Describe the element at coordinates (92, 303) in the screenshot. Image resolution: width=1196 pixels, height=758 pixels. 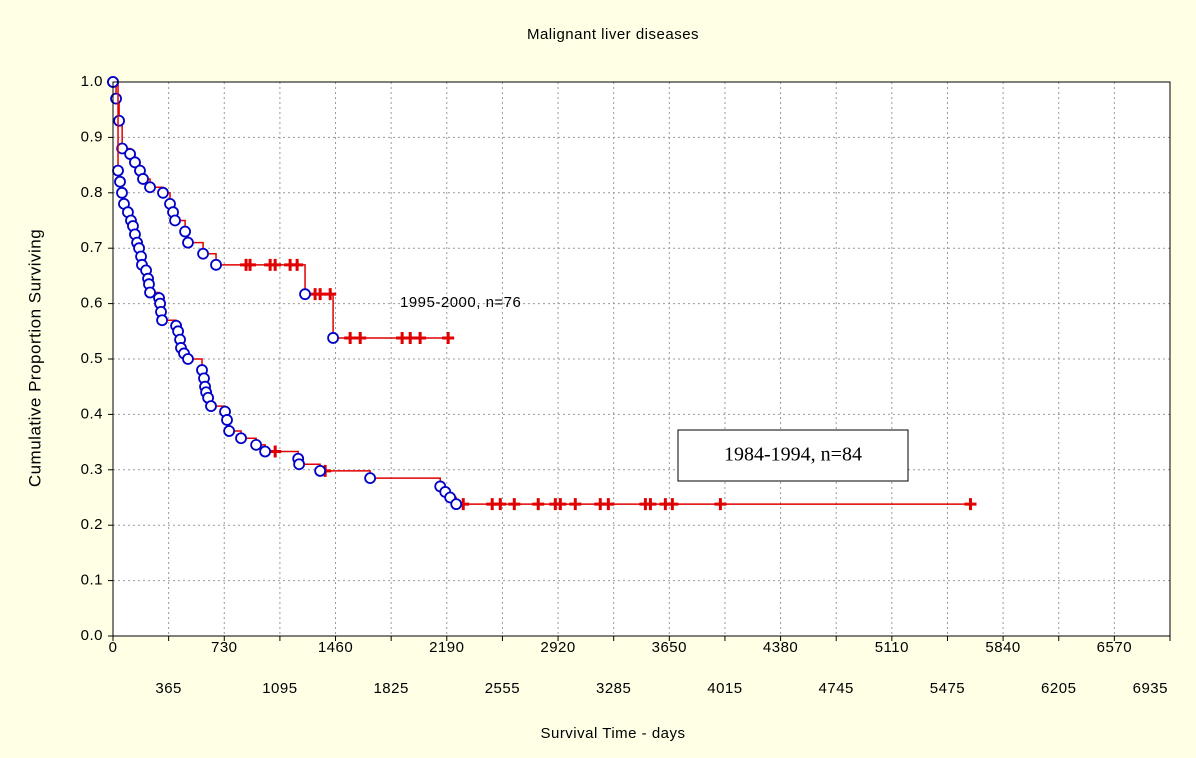
I see `y-tick-label: 0.6` at that location.